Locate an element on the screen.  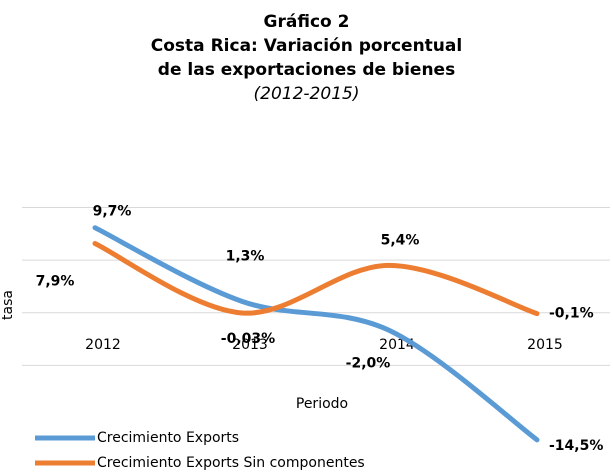
data-label: 1,3% is located at coordinates (245, 256).